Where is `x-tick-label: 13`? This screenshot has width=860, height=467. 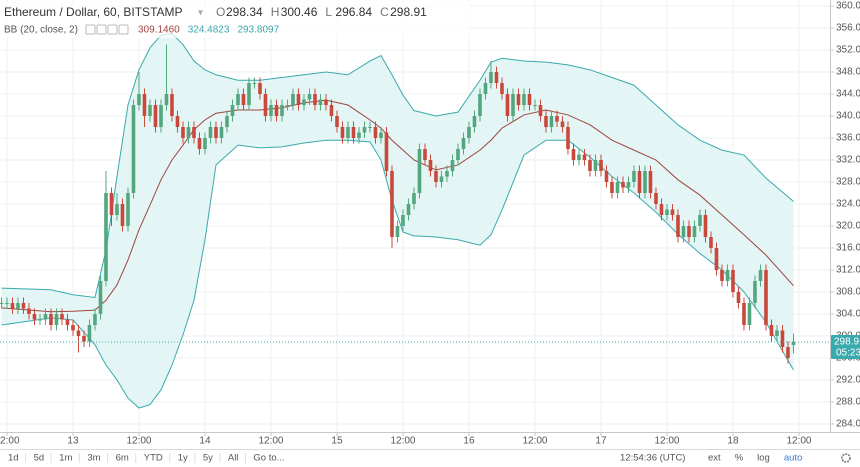 x-tick-label: 13 is located at coordinates (73, 441).